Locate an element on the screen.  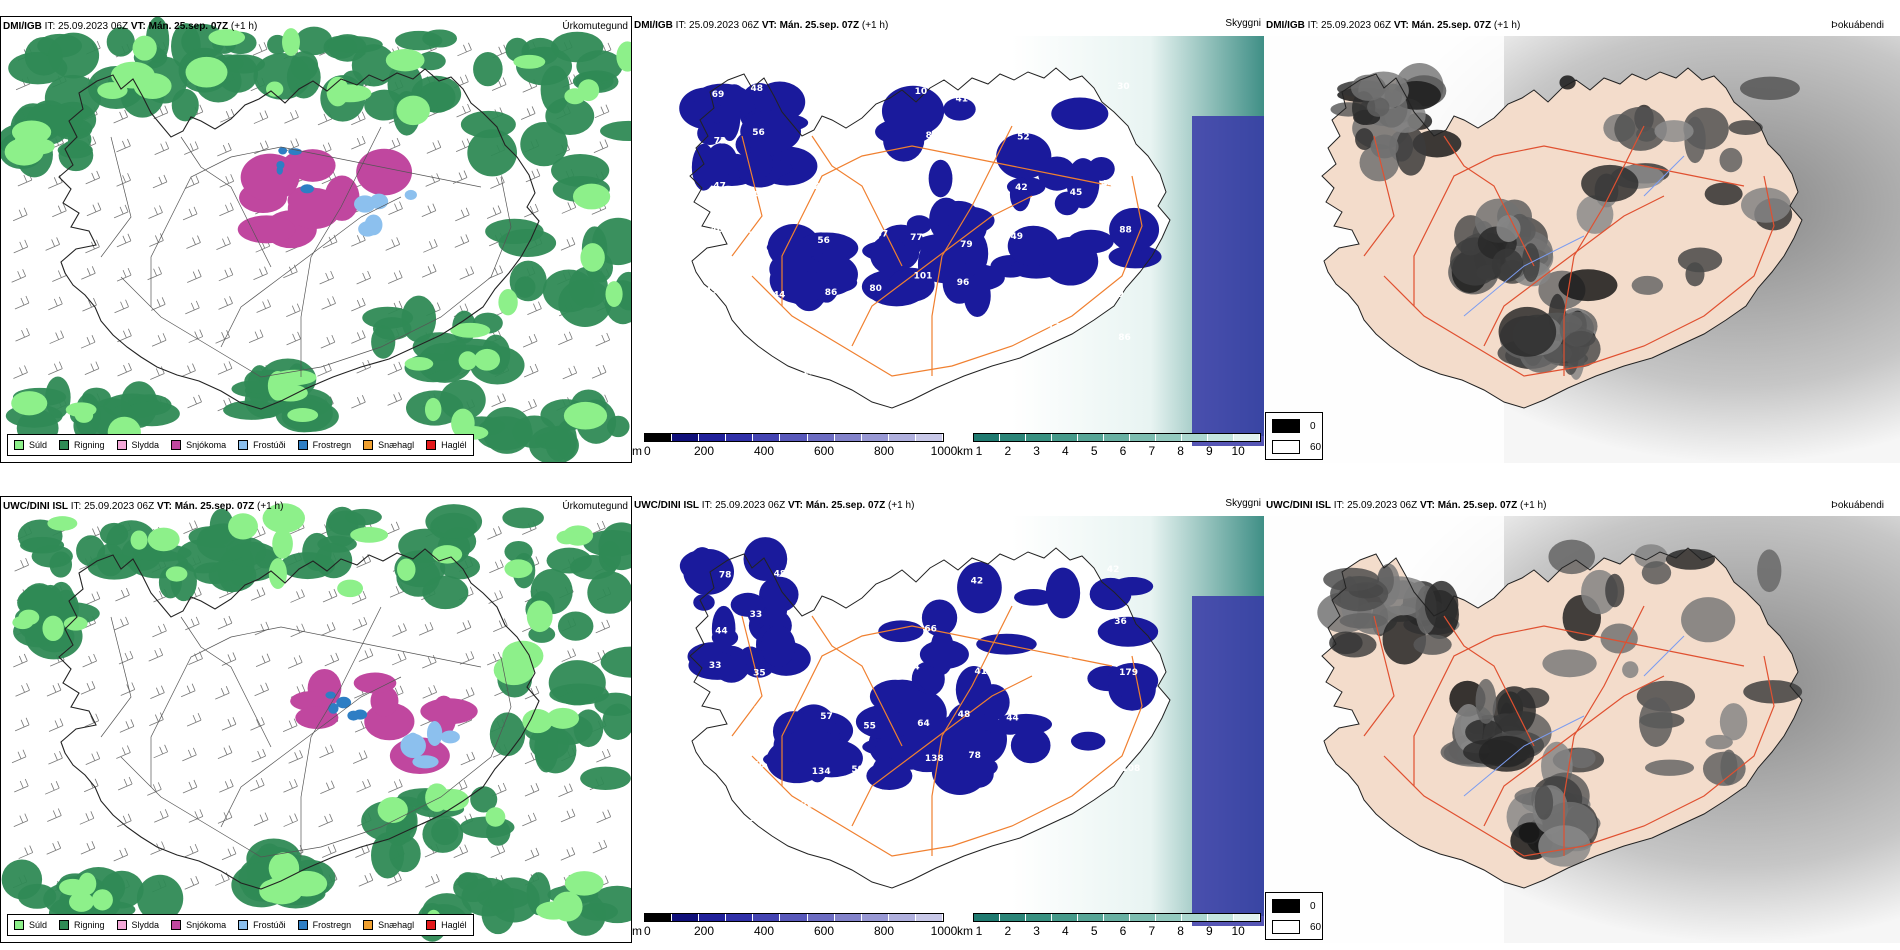
colorbar-tick-label: 8 is located at coordinates (1180, 931).